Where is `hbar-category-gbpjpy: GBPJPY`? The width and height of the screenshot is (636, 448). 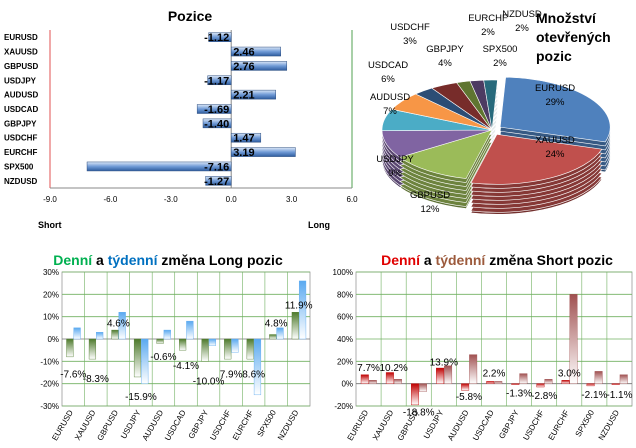 hbar-category-gbpjpy: GBPJPY is located at coordinates (20, 123).